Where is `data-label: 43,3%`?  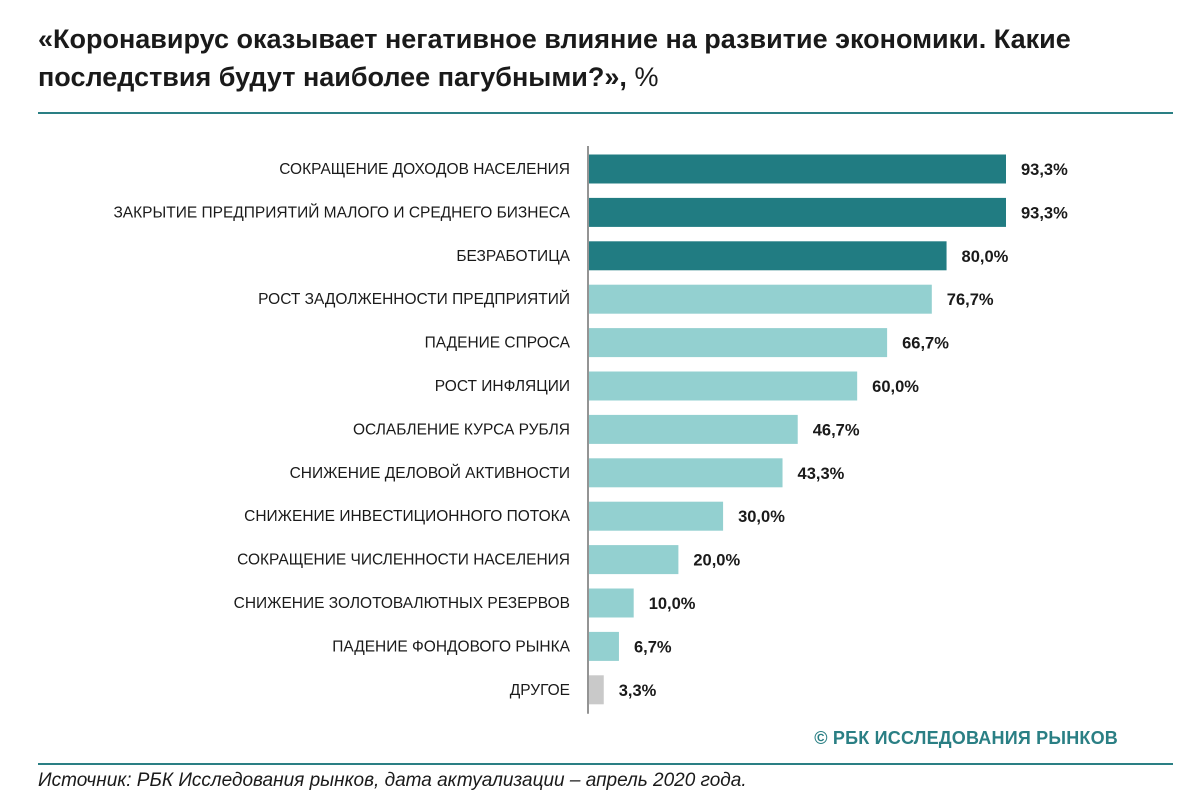
data-label: 43,3% is located at coordinates (821, 474).